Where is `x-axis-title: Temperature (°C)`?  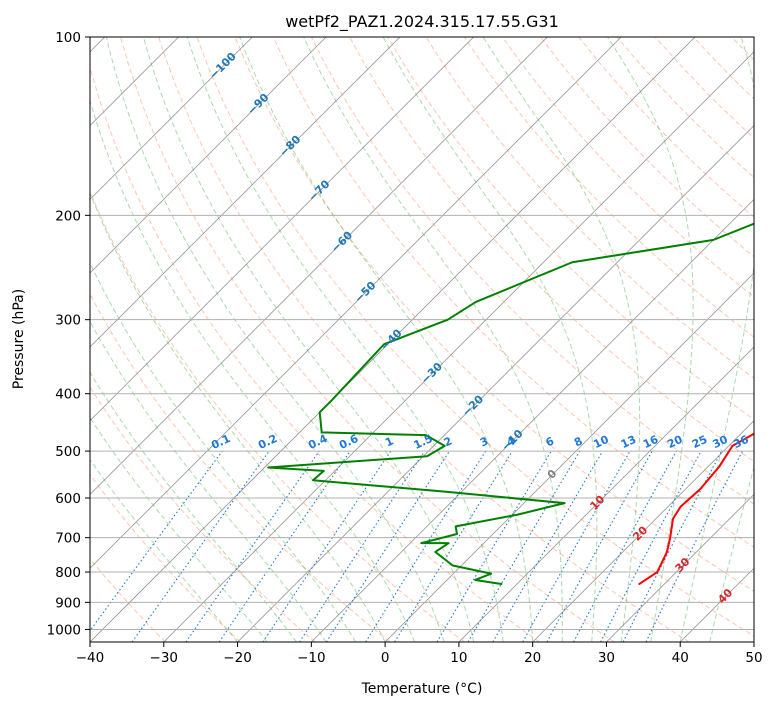
x-axis-title: Temperature (°C) is located at coordinates (422, 689).